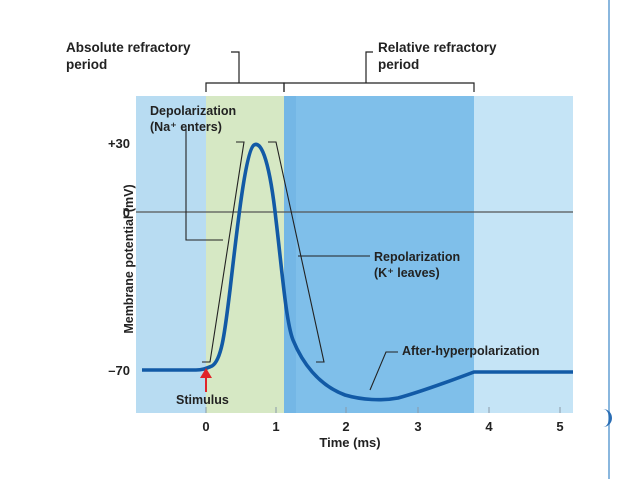 This screenshot has width=638, height=479. What do you see at coordinates (607, 418) in the screenshot?
I see `slide-decoration` at bounding box center [607, 418].